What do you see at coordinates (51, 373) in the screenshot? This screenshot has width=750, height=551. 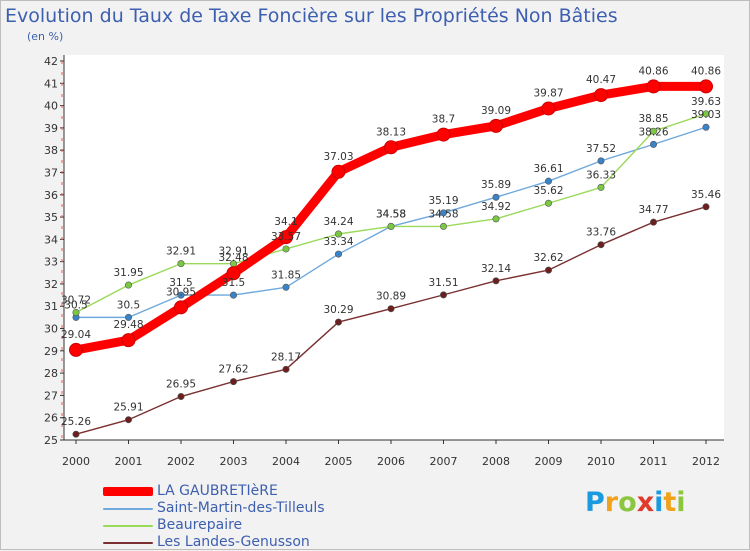 I see `y-tick-label: 28` at bounding box center [51, 373].